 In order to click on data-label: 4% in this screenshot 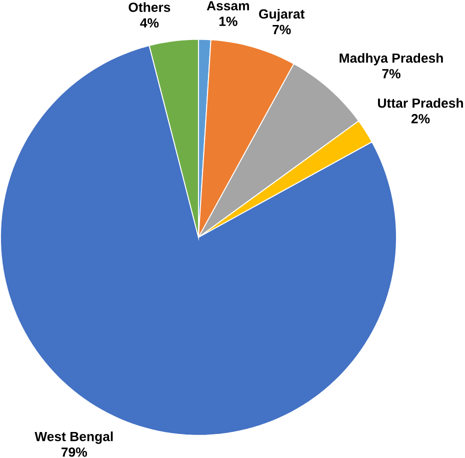, I will do `click(149, 23)`.